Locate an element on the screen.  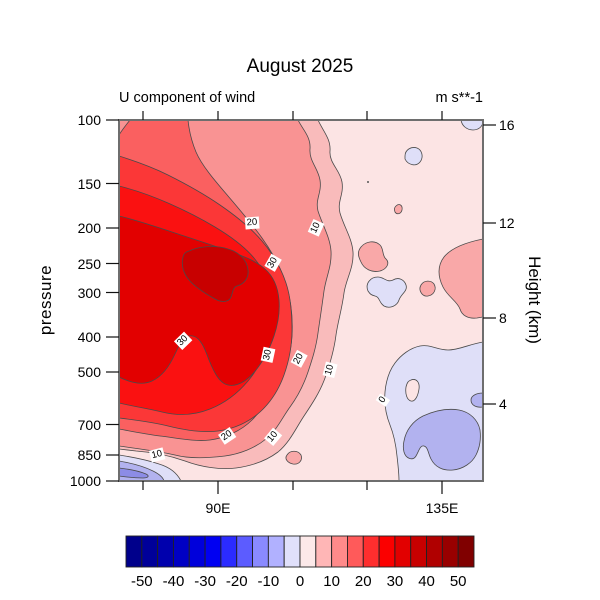
field-name-label: U component of wind is located at coordinates (187, 98).